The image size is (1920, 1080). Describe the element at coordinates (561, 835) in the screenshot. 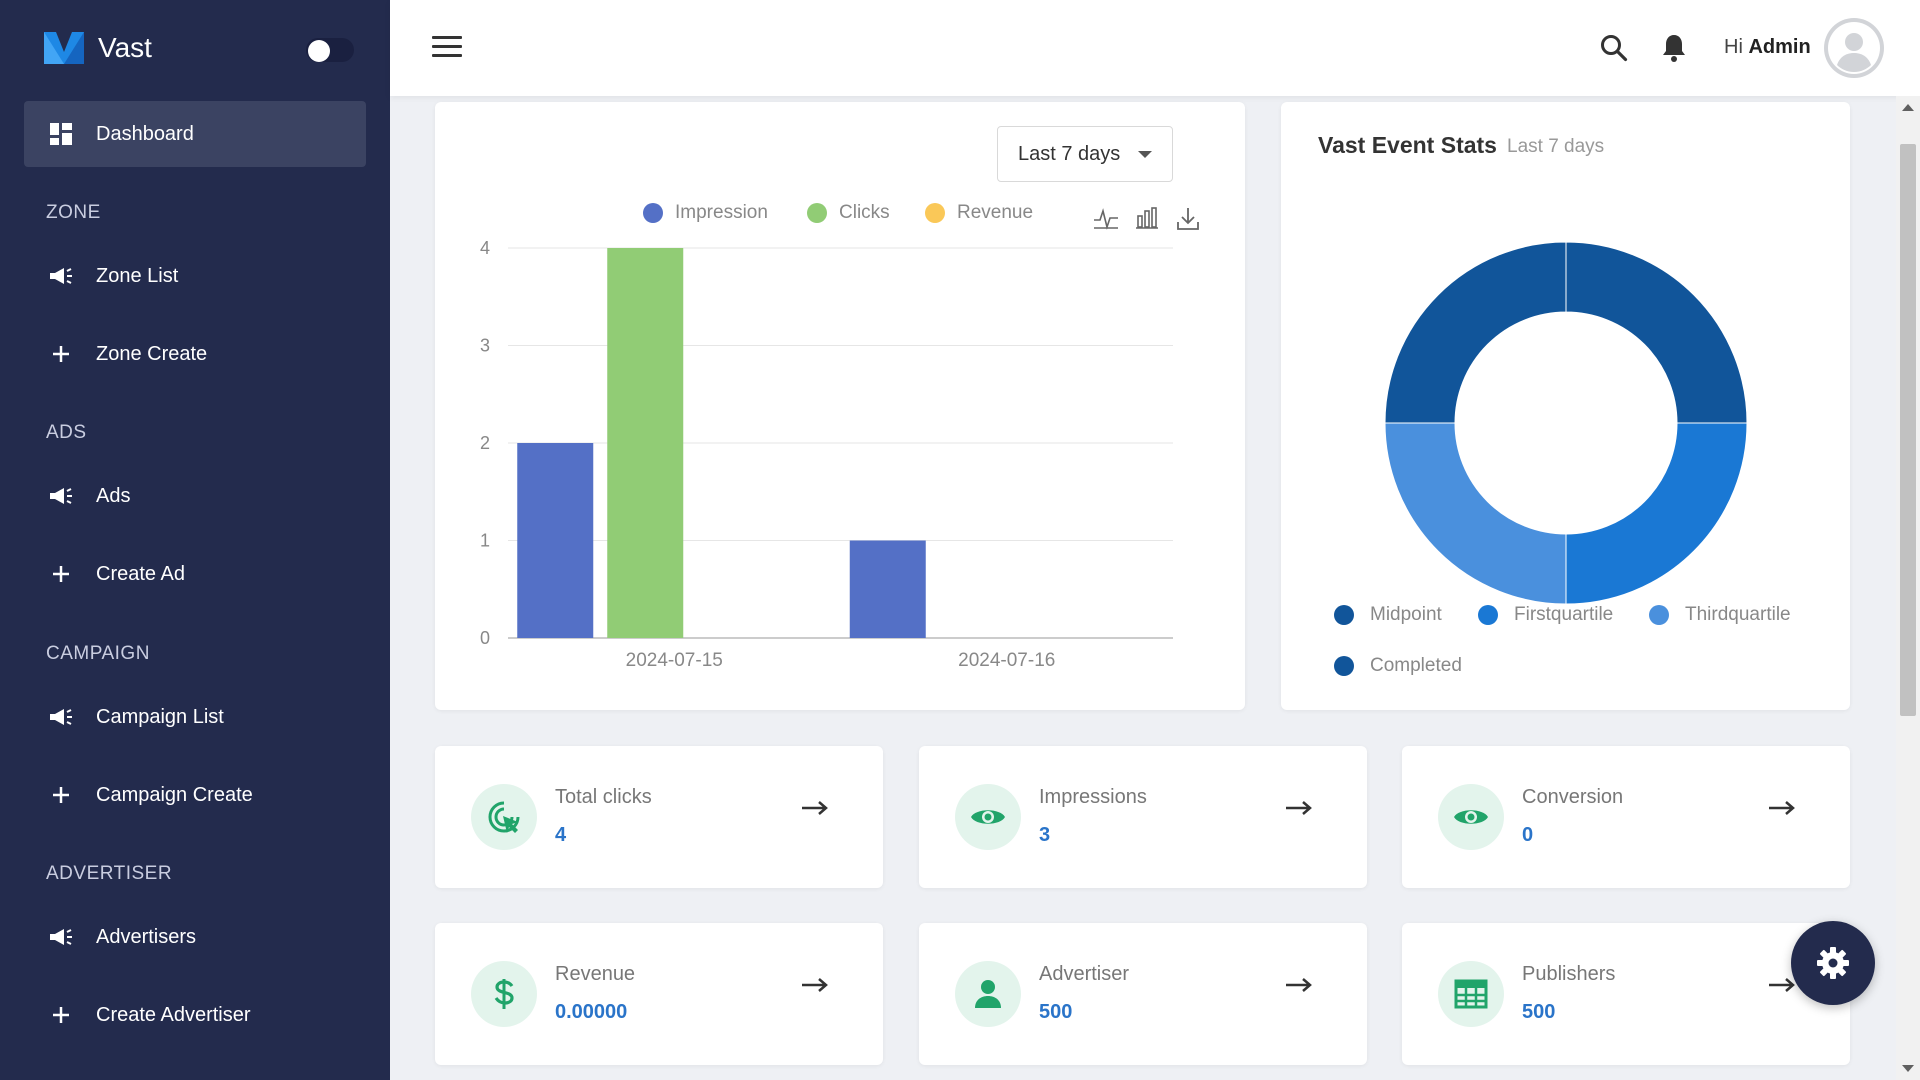

I see `stat-value: 4` at that location.